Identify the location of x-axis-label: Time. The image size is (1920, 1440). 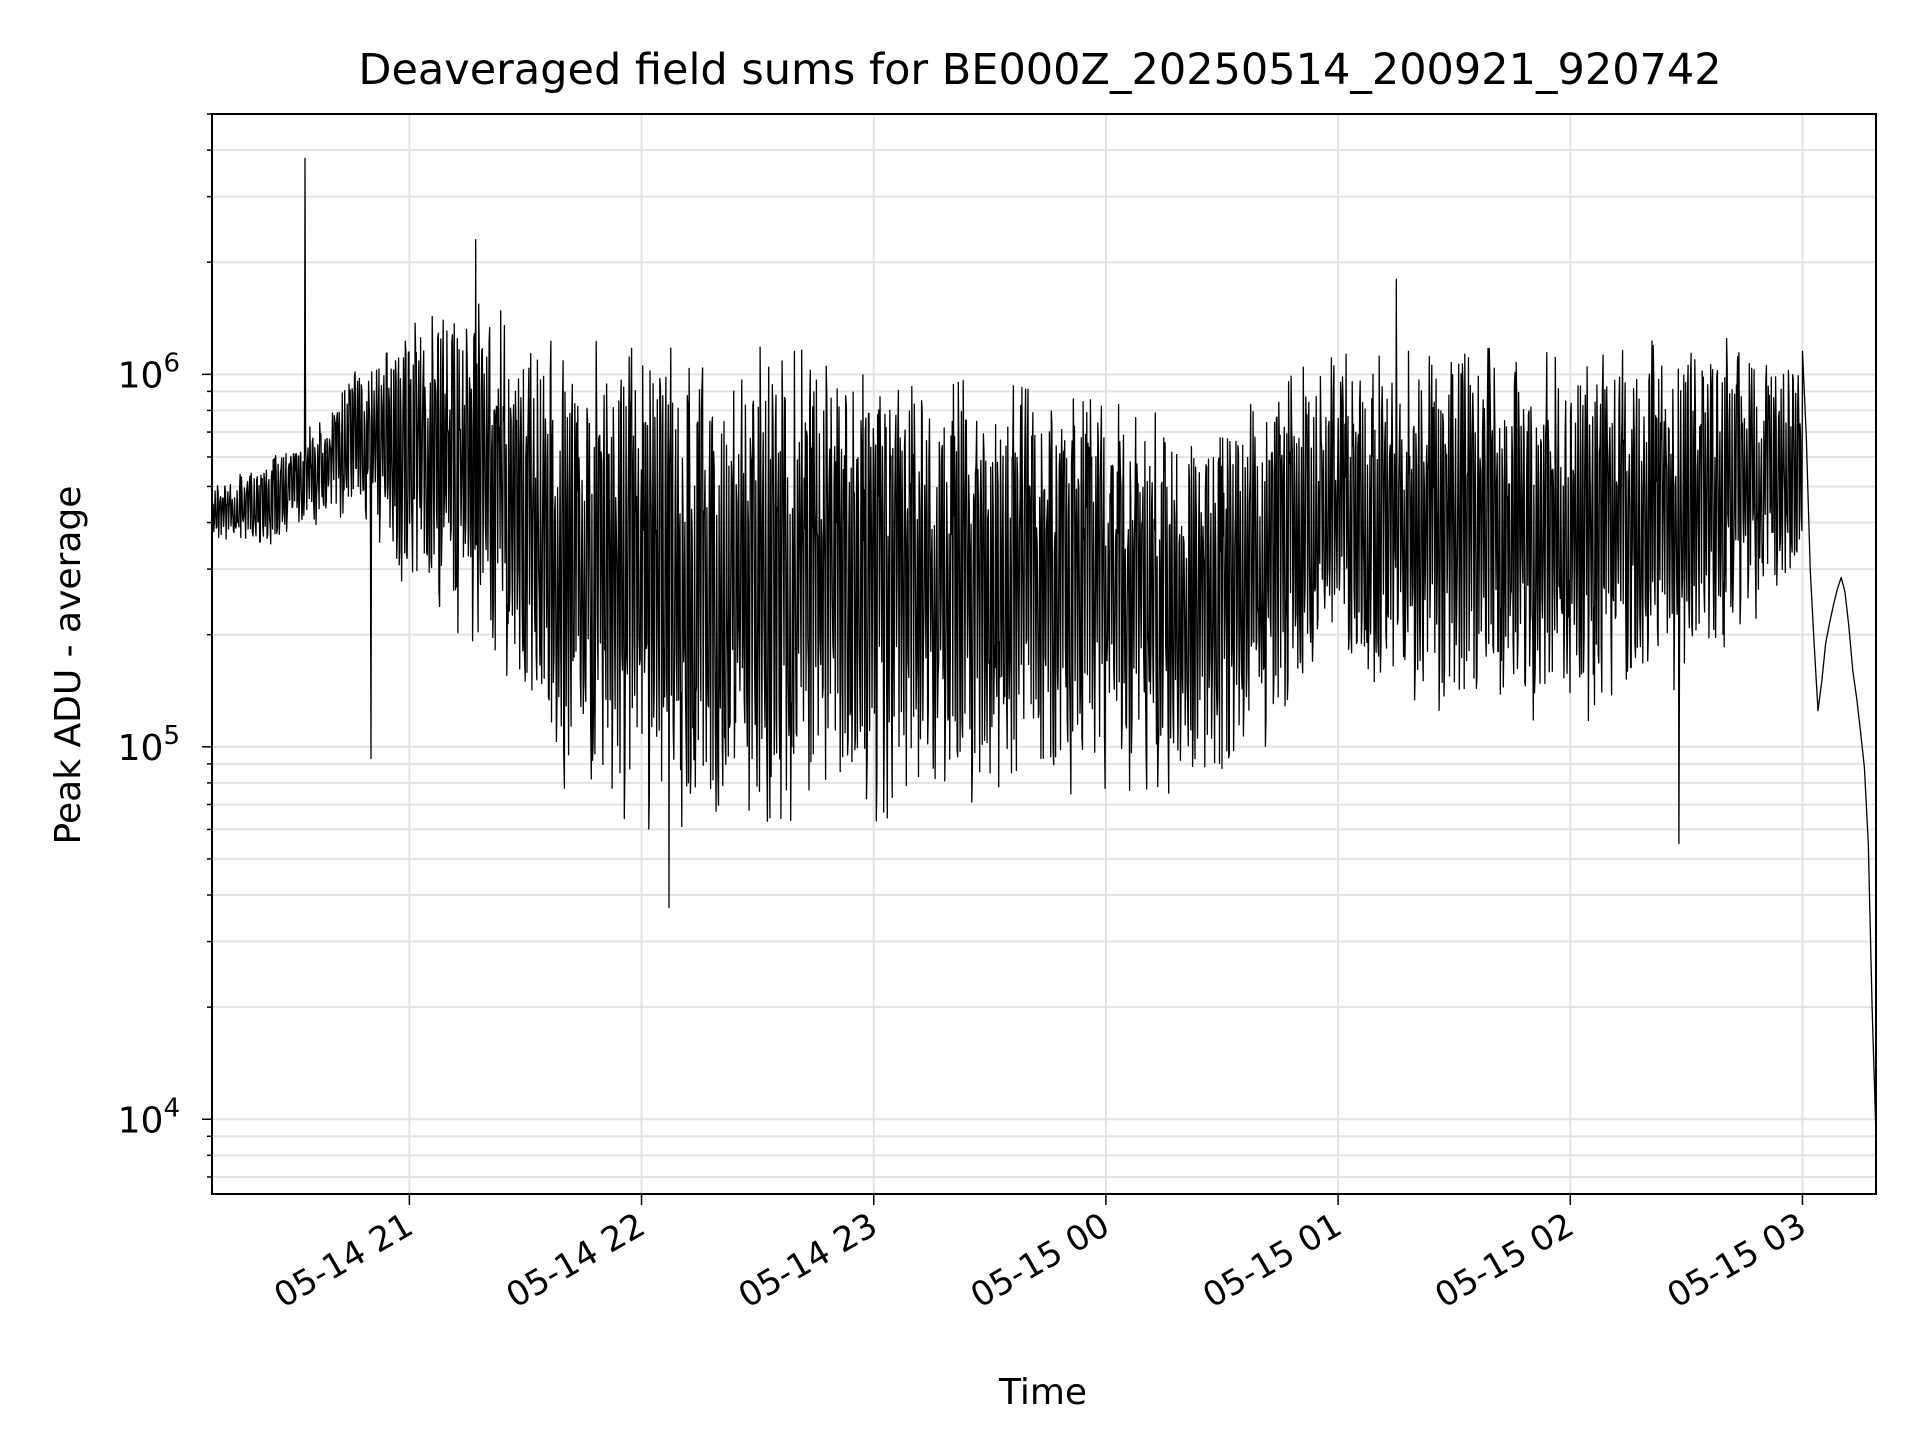
(1042, 1392).